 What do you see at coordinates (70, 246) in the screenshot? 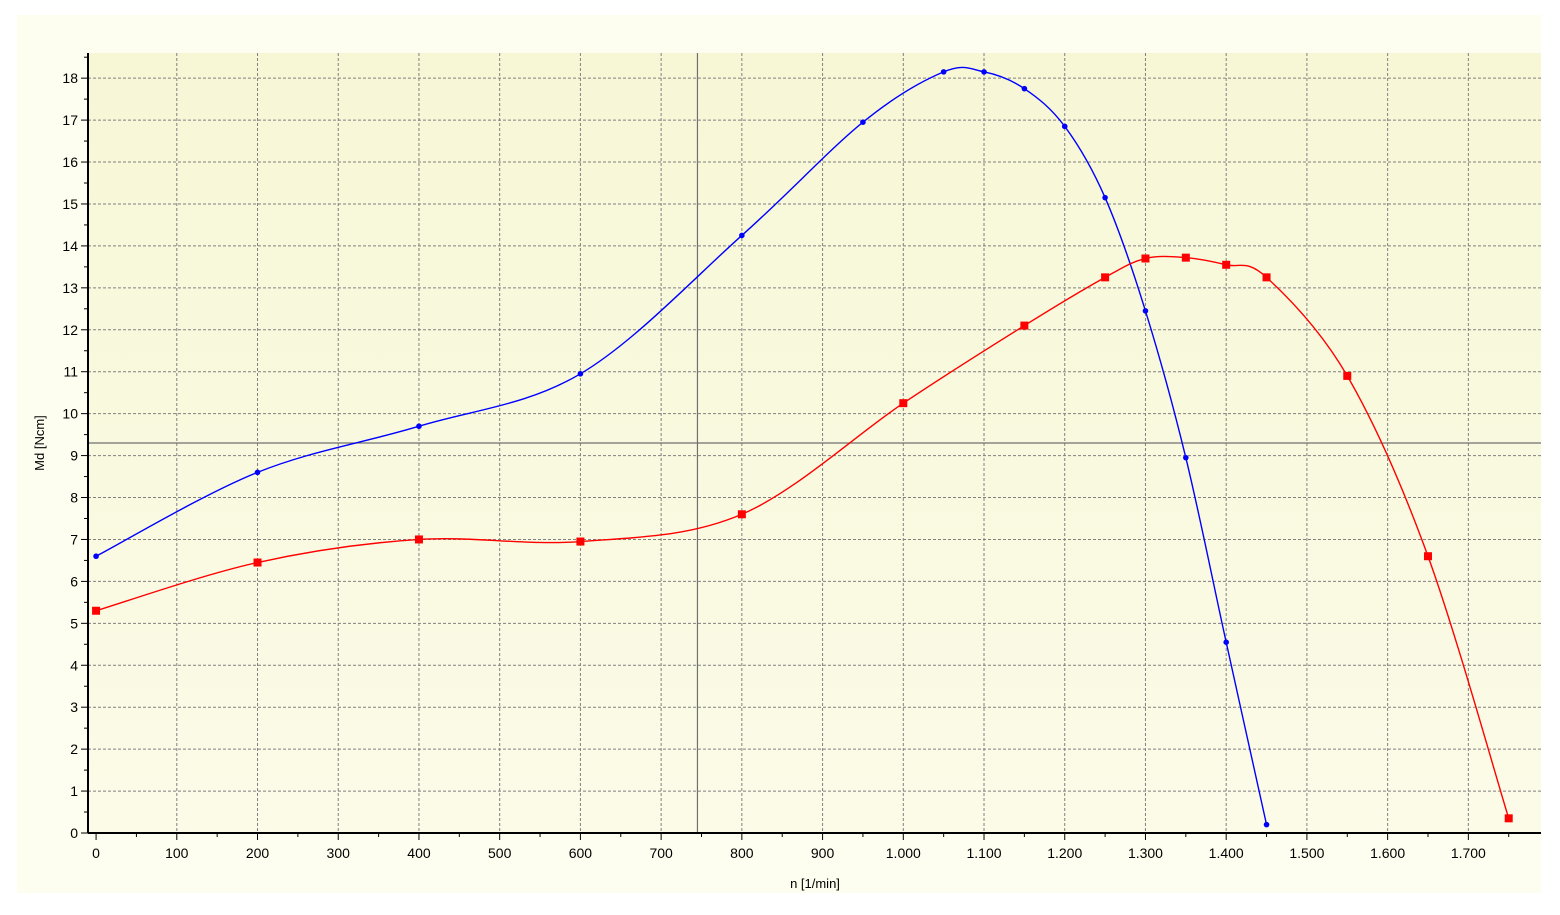
I see `y-tick-label: 14` at bounding box center [70, 246].